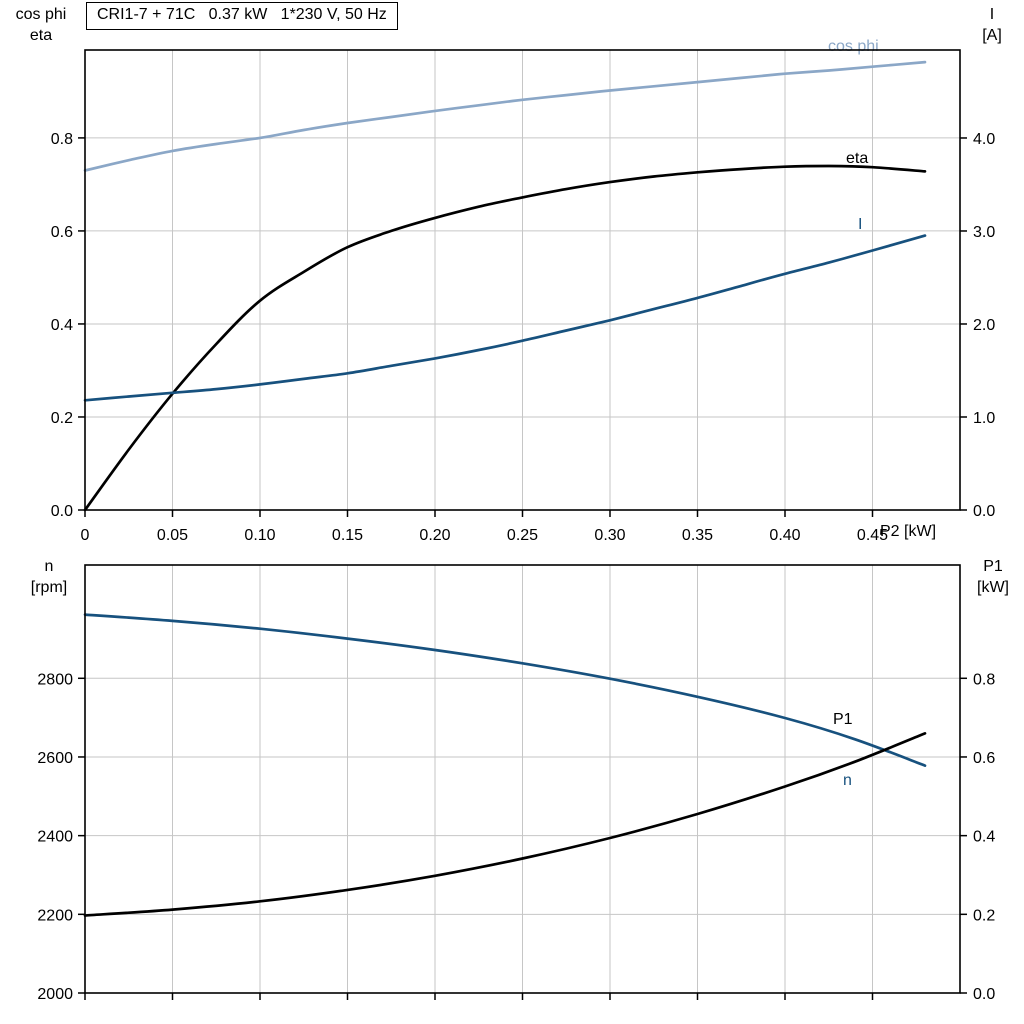  What do you see at coordinates (242, 16) in the screenshot?
I see `chart-title: CRI1-7 + 71C 0.37 kW 1*230 V, 50 Hz` at bounding box center [242, 16].